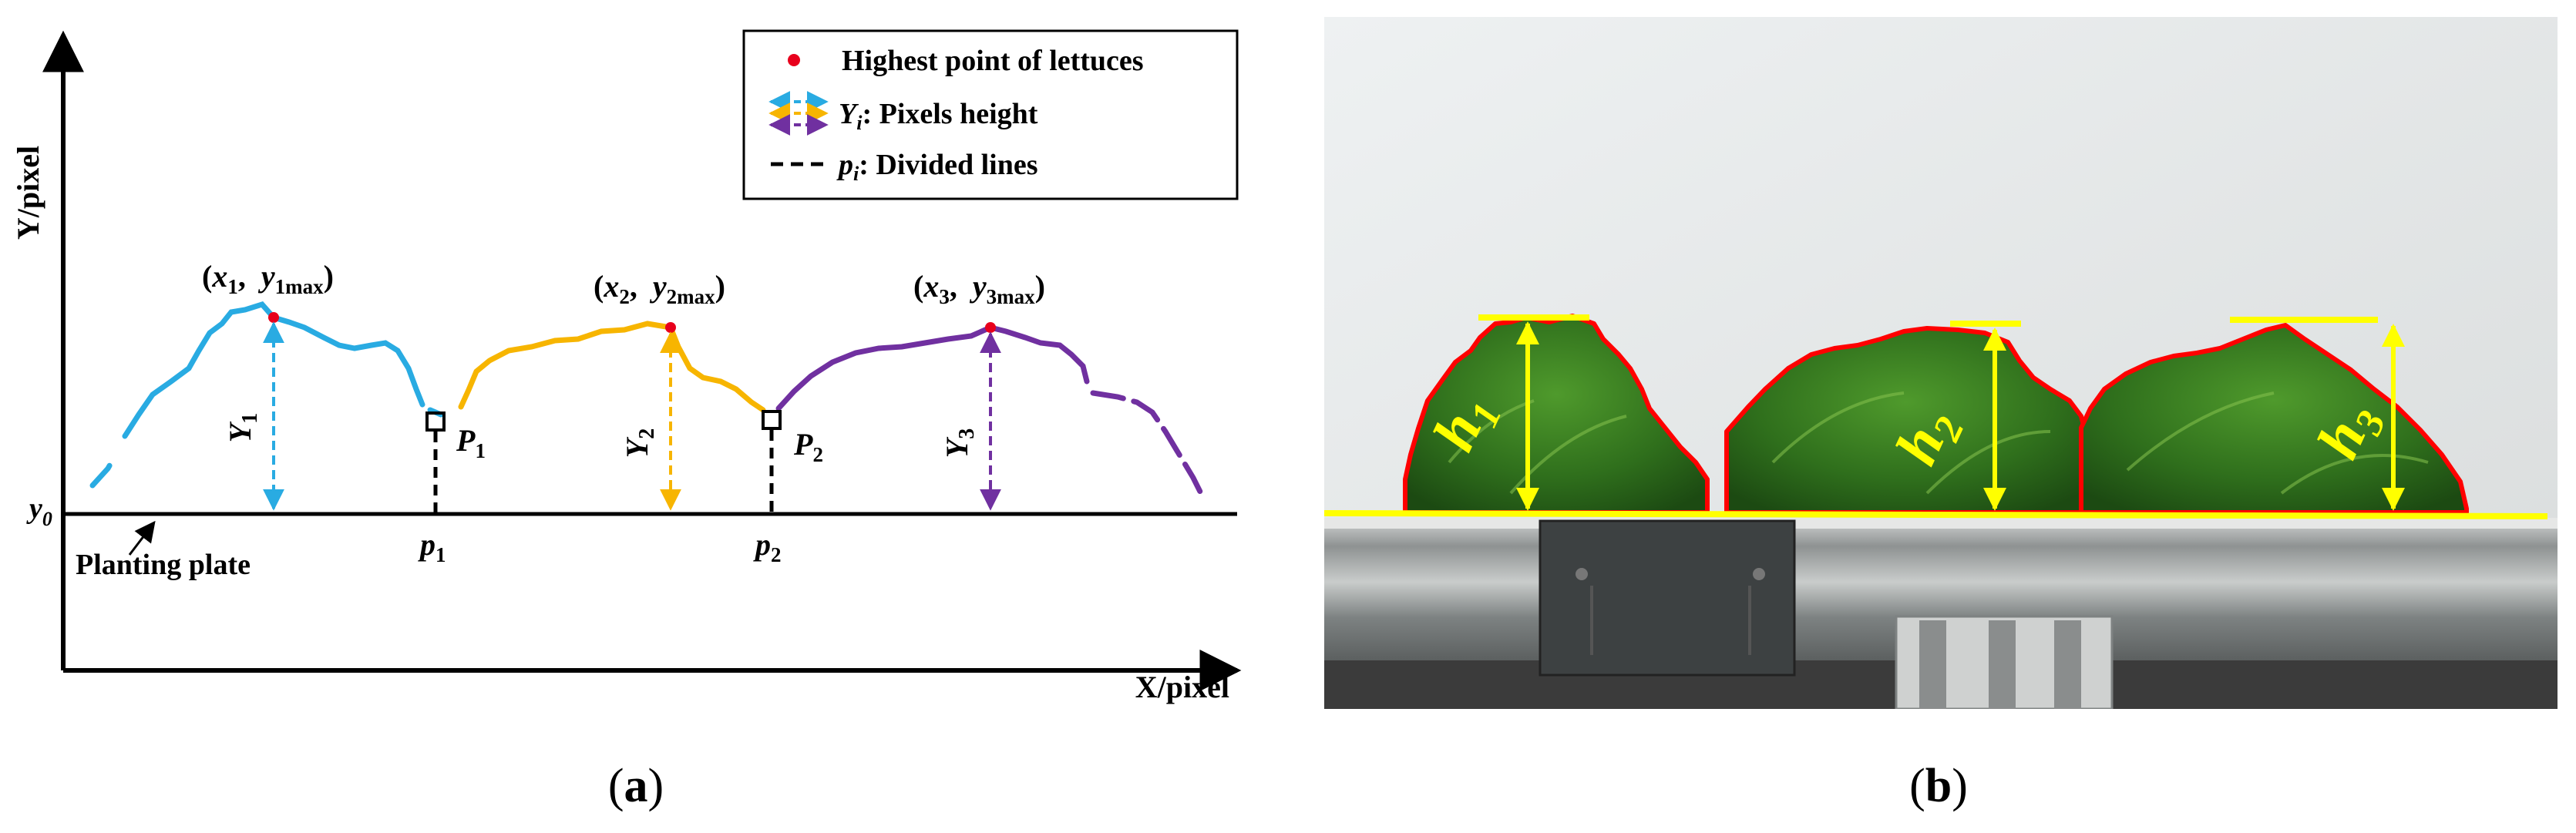  What do you see at coordinates (979, 288) in the screenshot?
I see `coord-label-3: (x3, y3max)` at bounding box center [979, 288].